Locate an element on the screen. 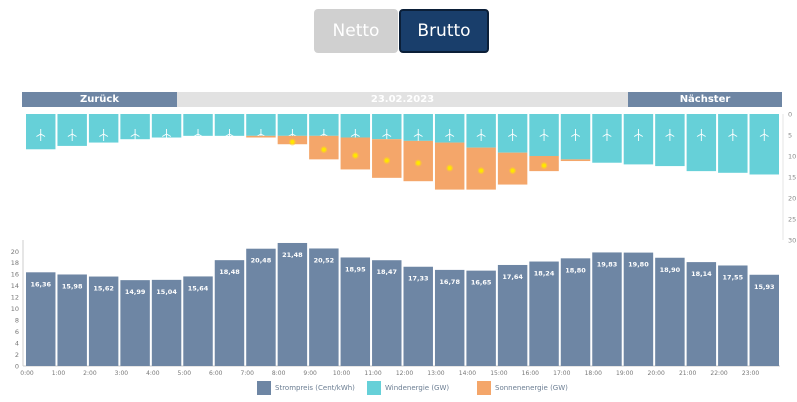  hour-label: 21:00 is located at coordinates (687, 373).